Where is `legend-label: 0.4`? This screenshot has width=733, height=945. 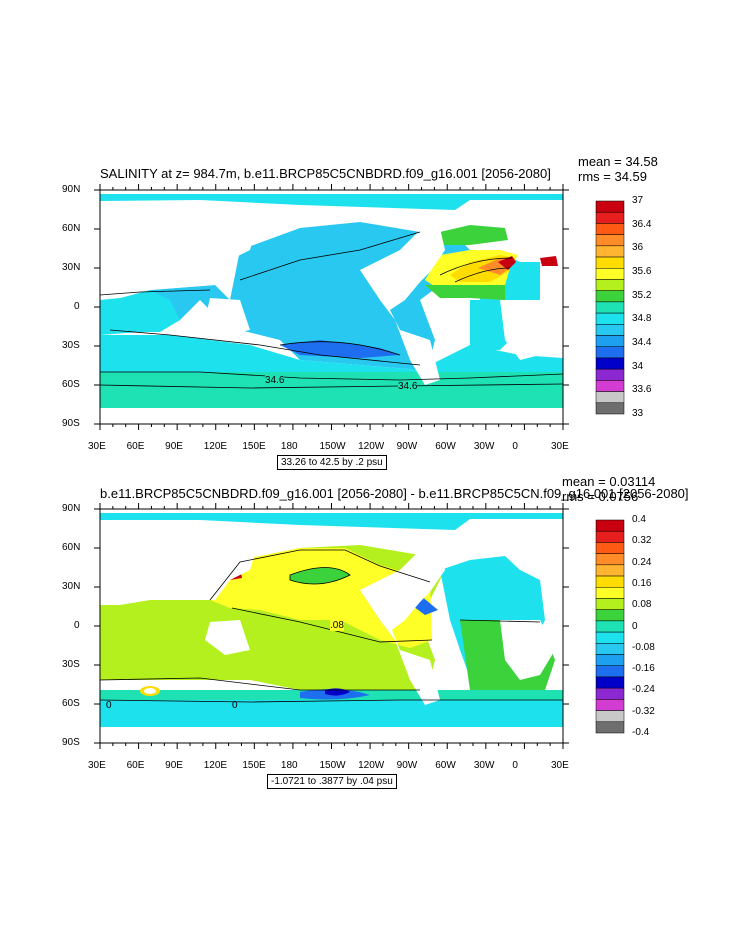 legend-label: 0.4 is located at coordinates (639, 519).